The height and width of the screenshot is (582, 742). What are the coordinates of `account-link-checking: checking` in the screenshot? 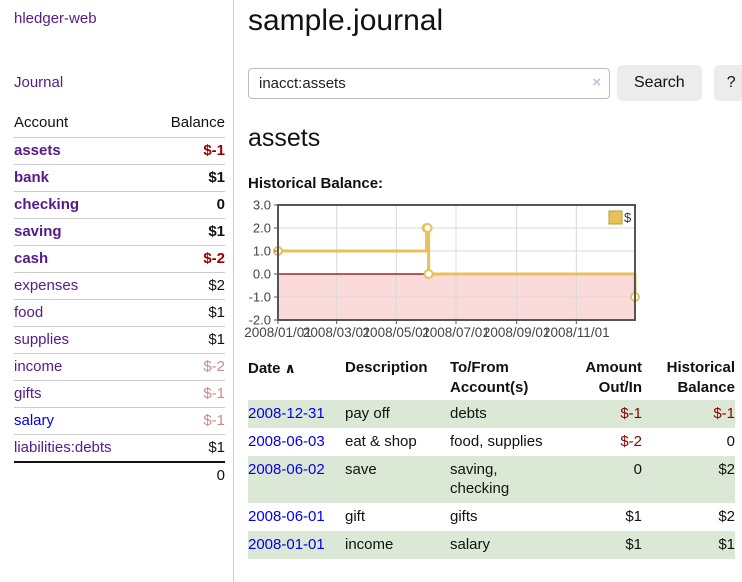 It's located at (47, 204).